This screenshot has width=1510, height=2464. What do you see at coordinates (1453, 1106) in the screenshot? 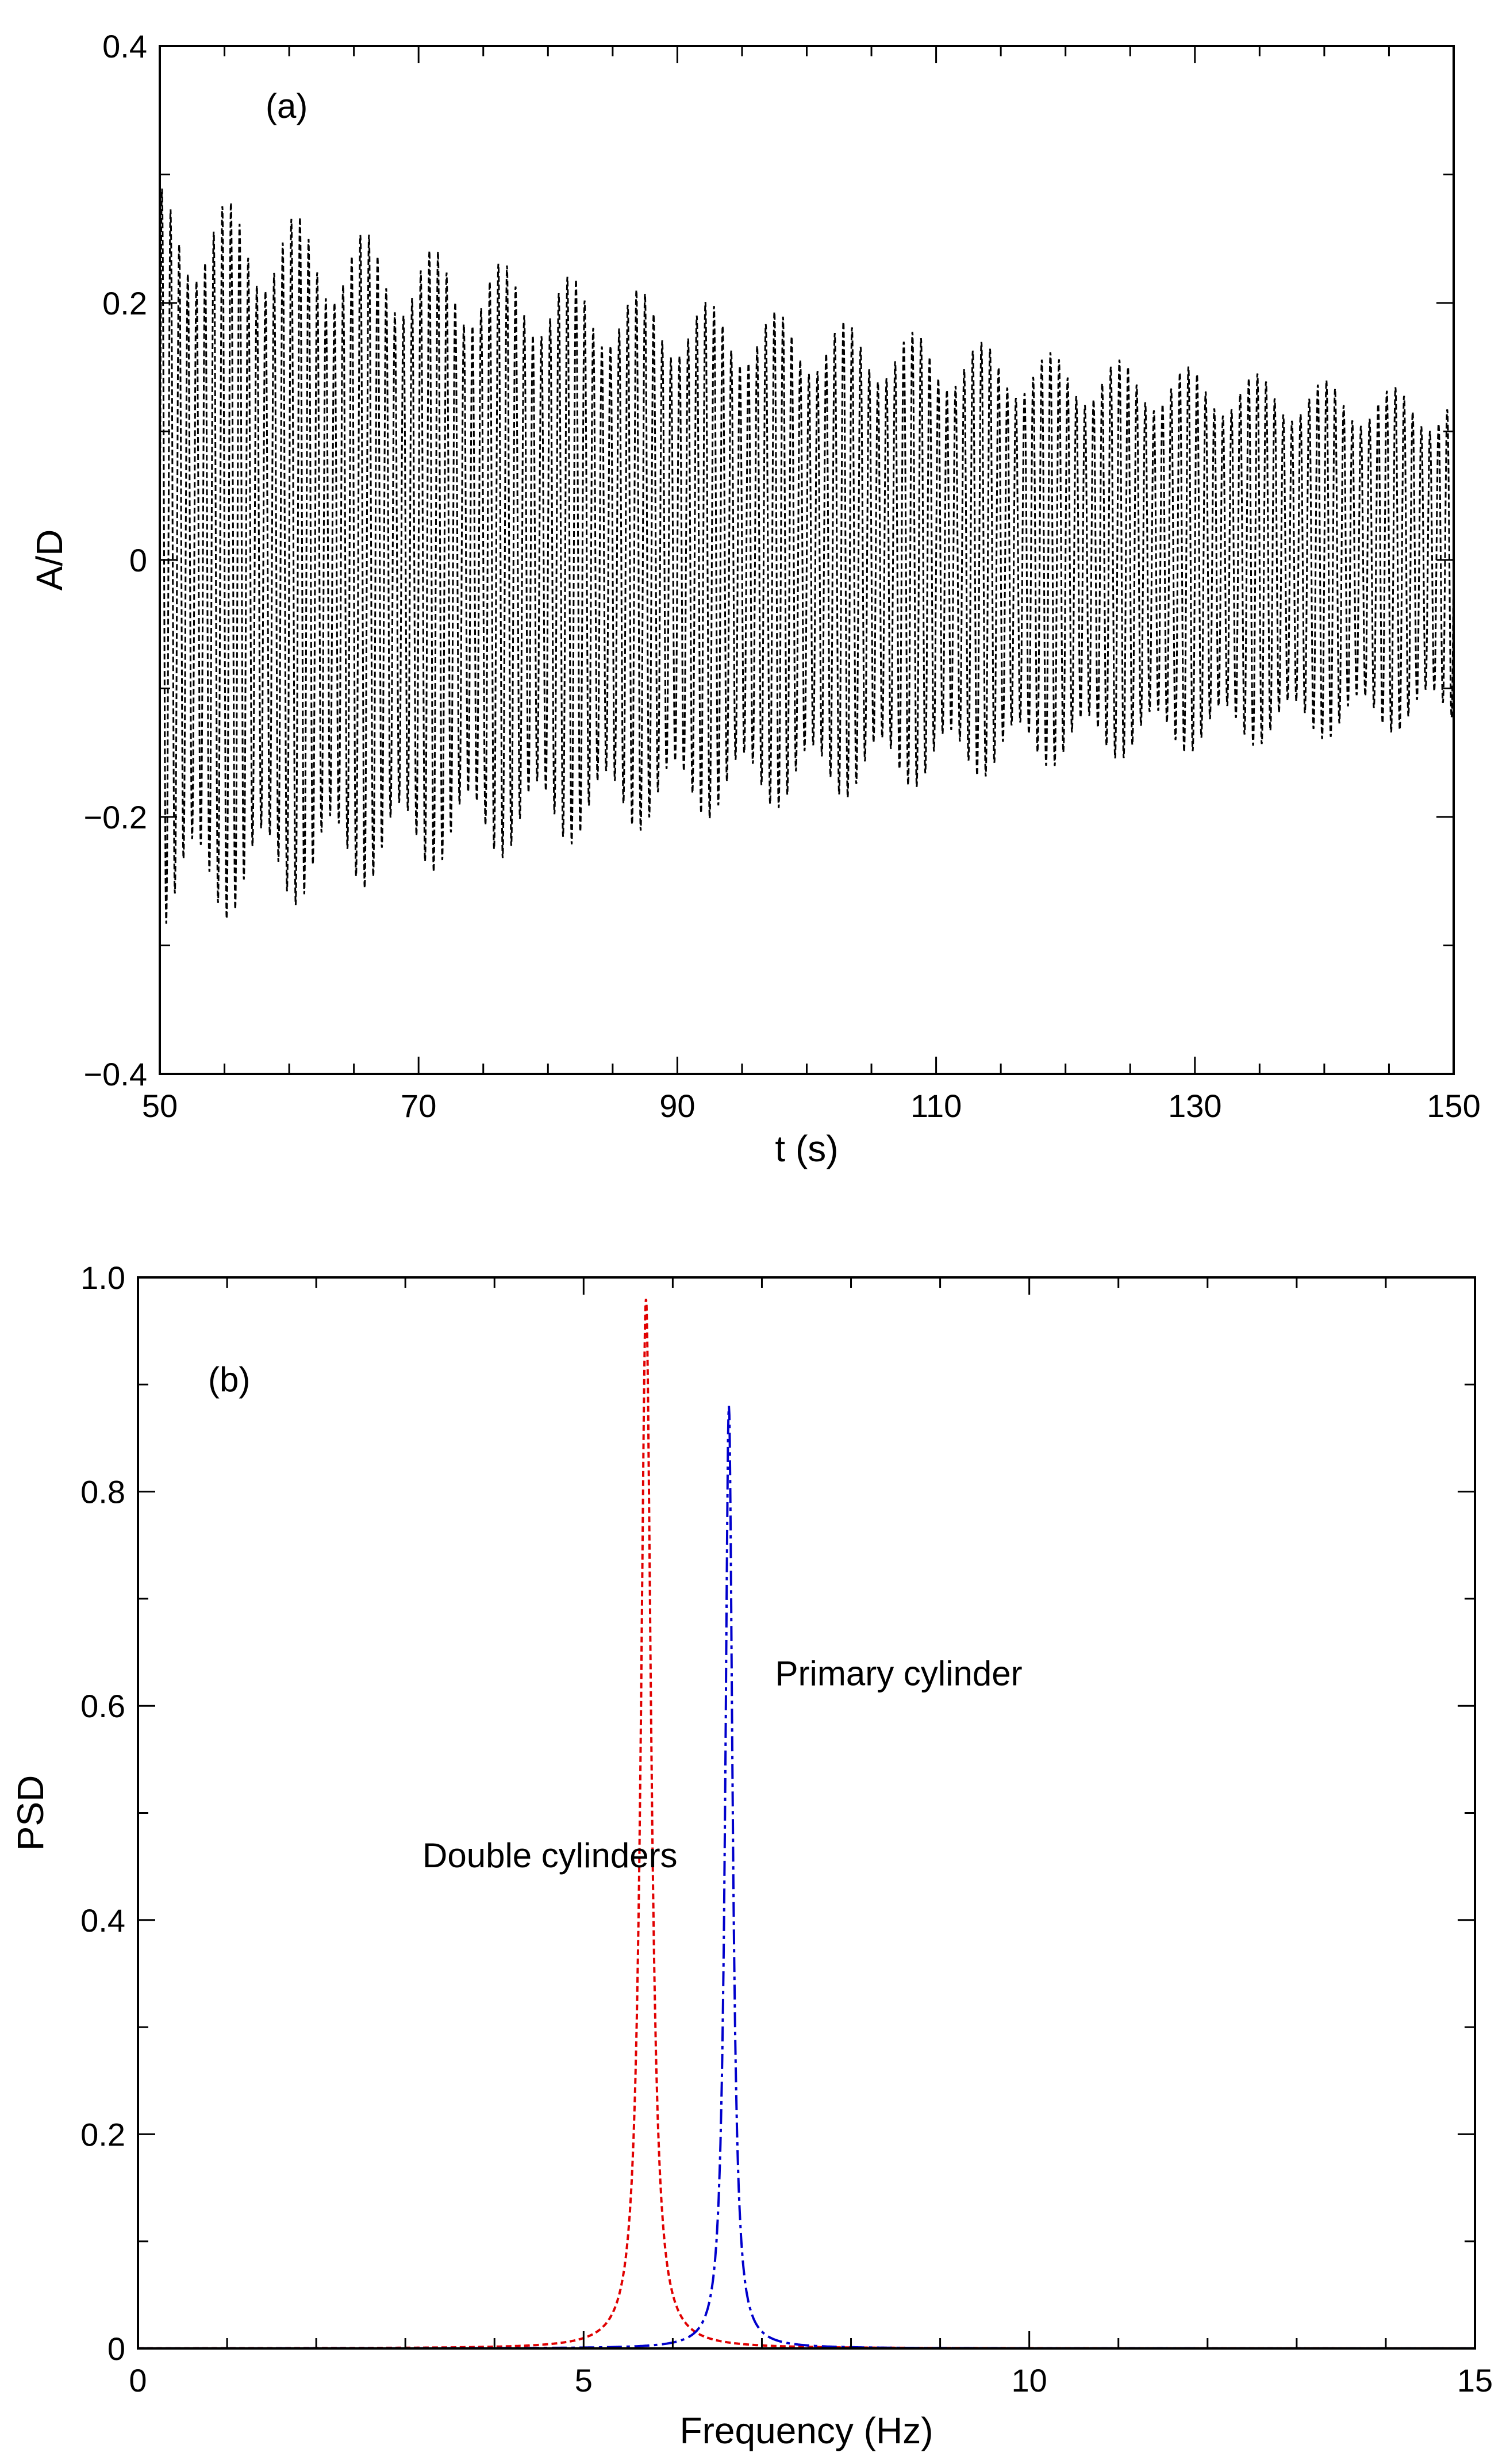
I see `a-x-tick-label: 150` at bounding box center [1453, 1106].